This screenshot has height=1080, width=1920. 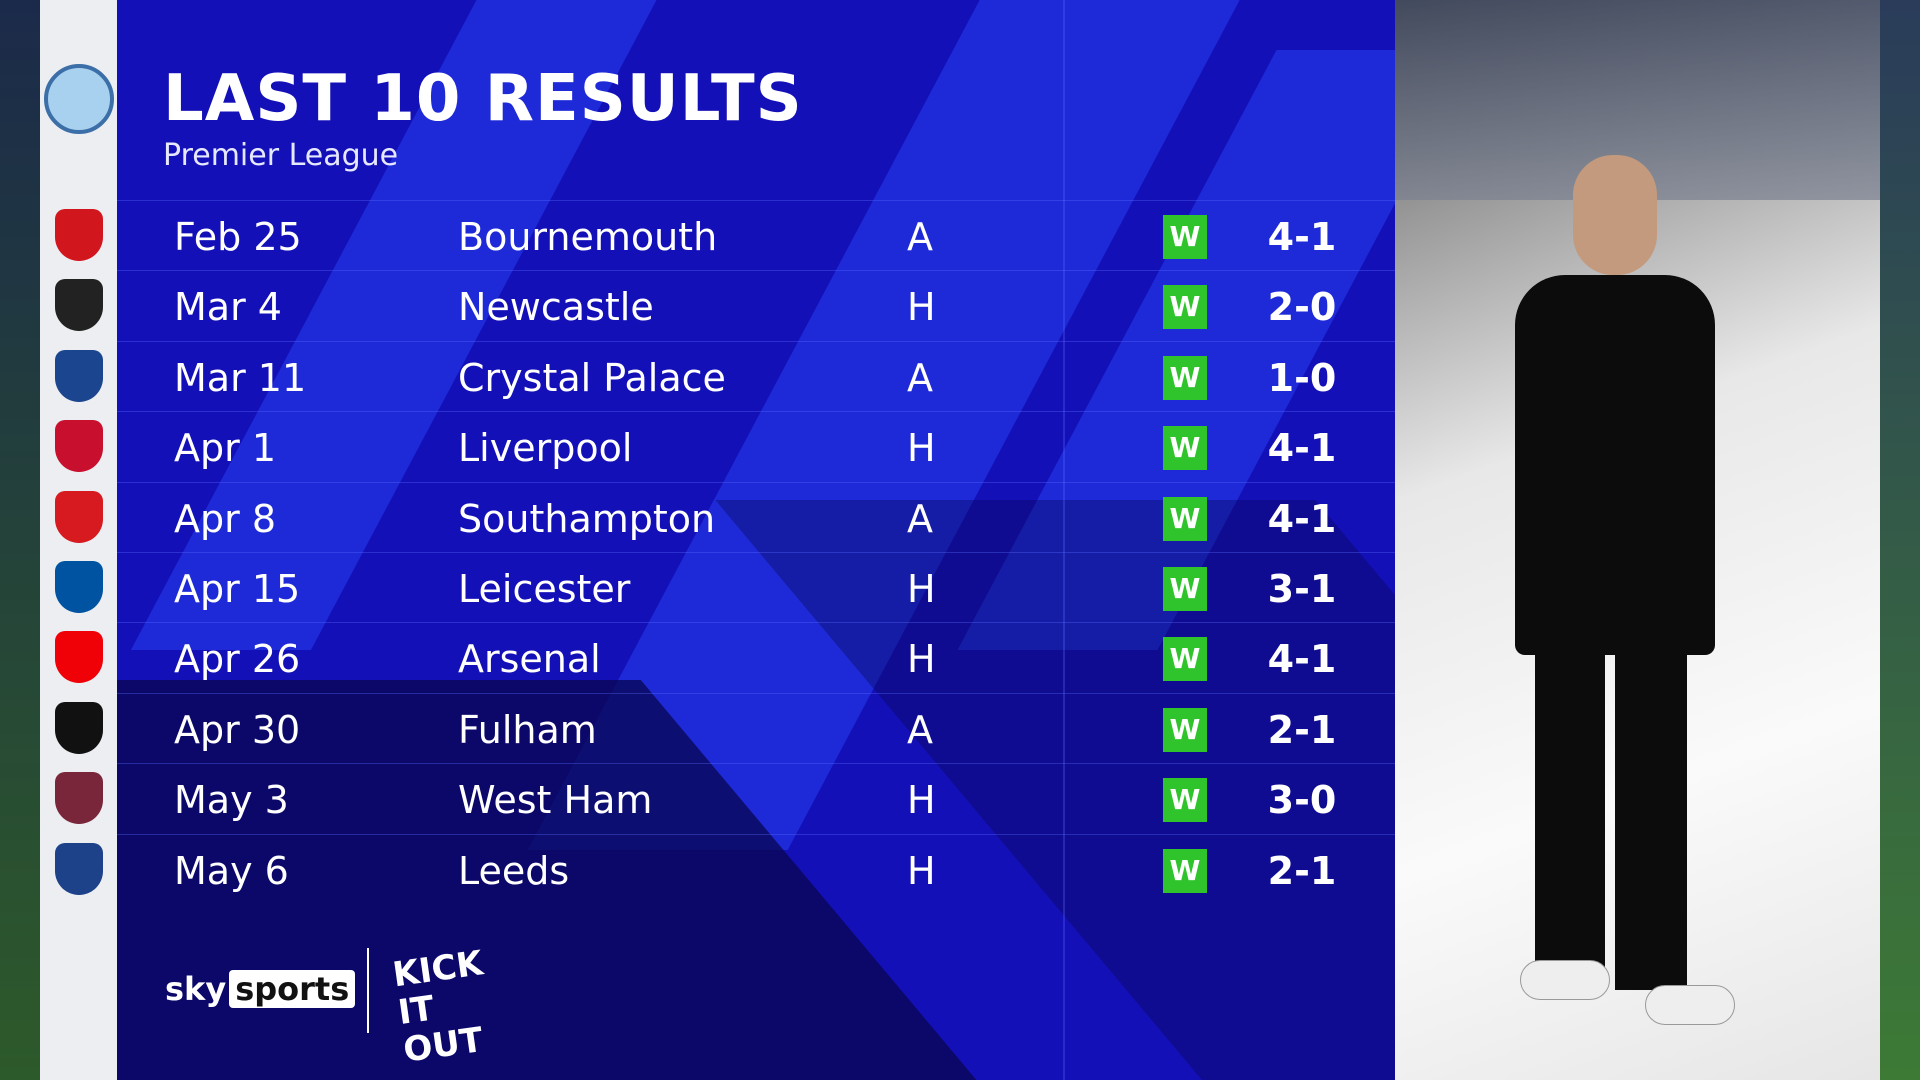 What do you see at coordinates (1900, 540) in the screenshot?
I see `background-stadium-right` at bounding box center [1900, 540].